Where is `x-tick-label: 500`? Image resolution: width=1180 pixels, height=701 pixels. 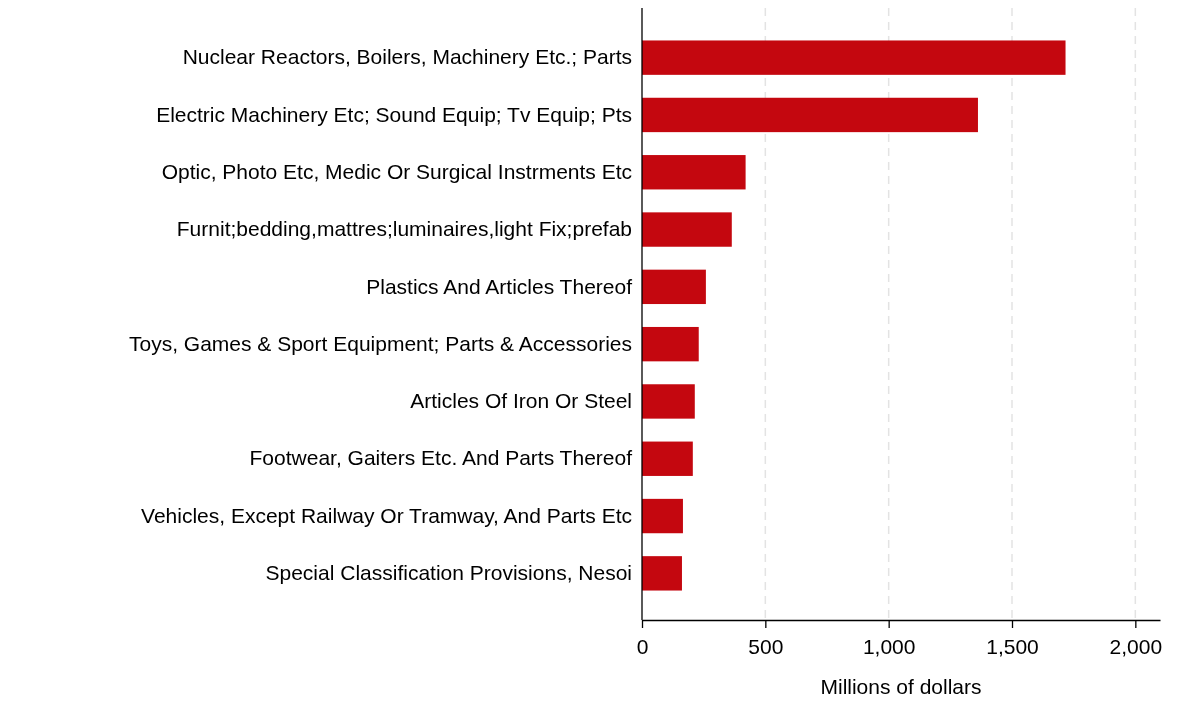 x-tick-label: 500 is located at coordinates (766, 647).